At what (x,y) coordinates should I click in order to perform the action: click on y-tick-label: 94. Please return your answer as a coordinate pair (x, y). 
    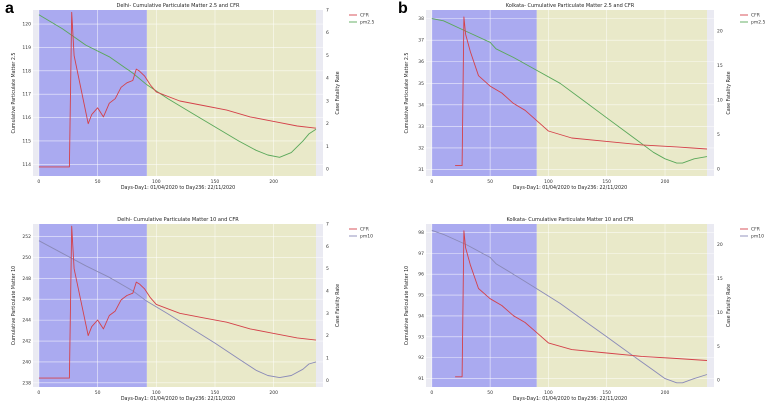
    Looking at the image, I should click on (421, 316).